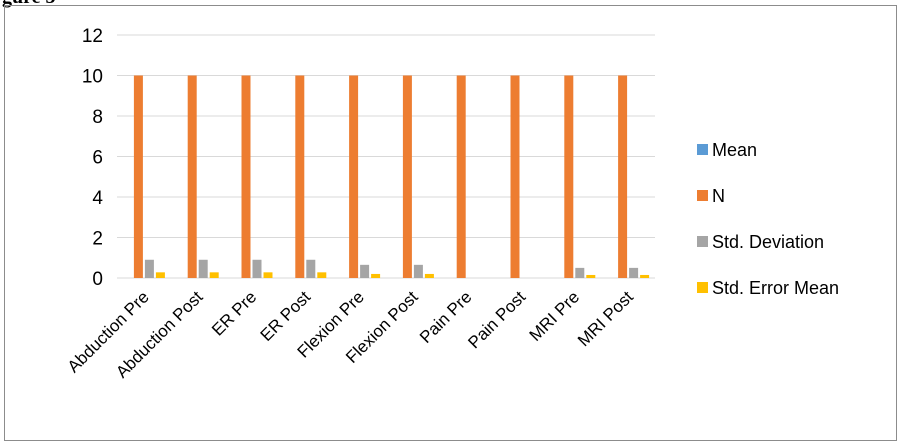 The width and height of the screenshot is (904, 446). I want to click on y-tick-label: 12, so click(92, 36).